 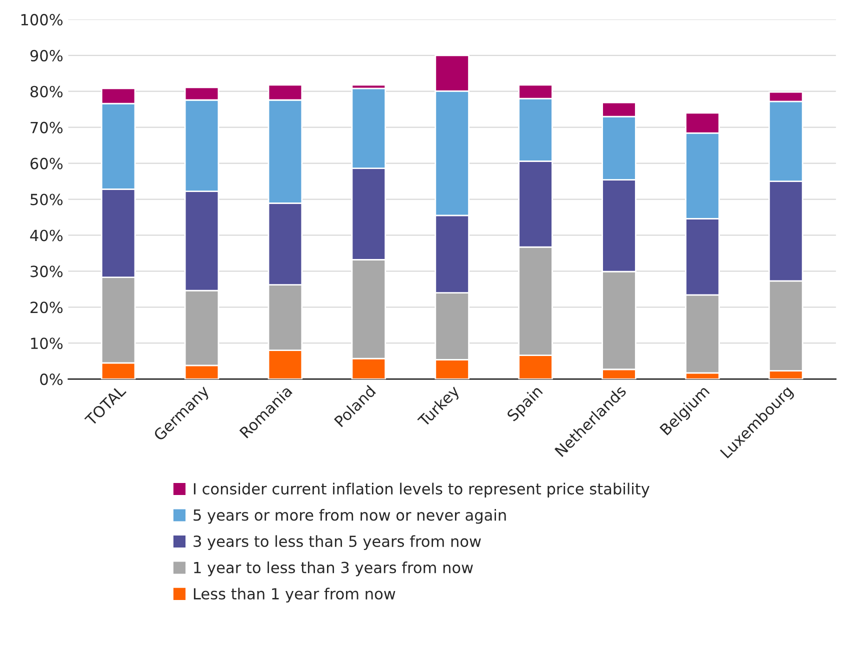 I want to click on legend-label: 3 years to less than 5 years from now, so click(x=337, y=542).